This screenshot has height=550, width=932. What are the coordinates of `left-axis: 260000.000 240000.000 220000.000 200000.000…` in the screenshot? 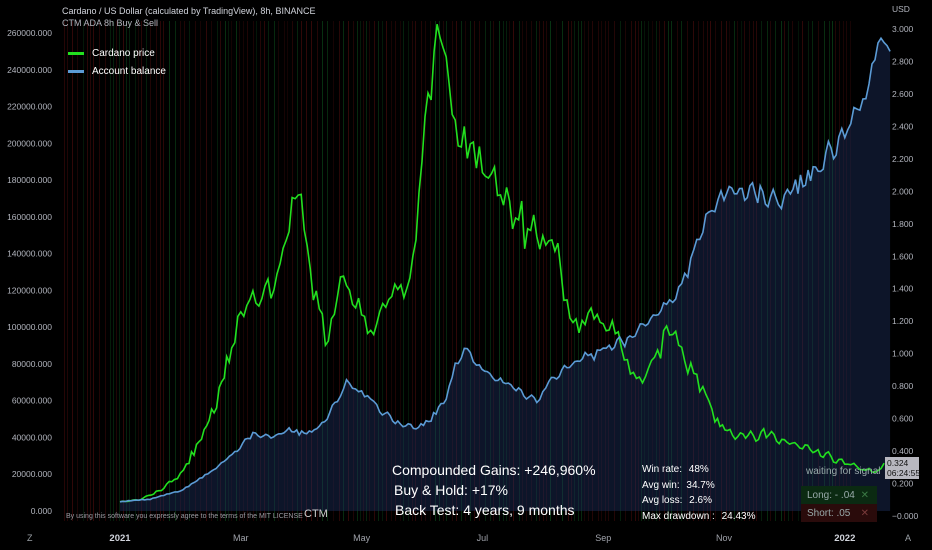 It's located at (29, 272).